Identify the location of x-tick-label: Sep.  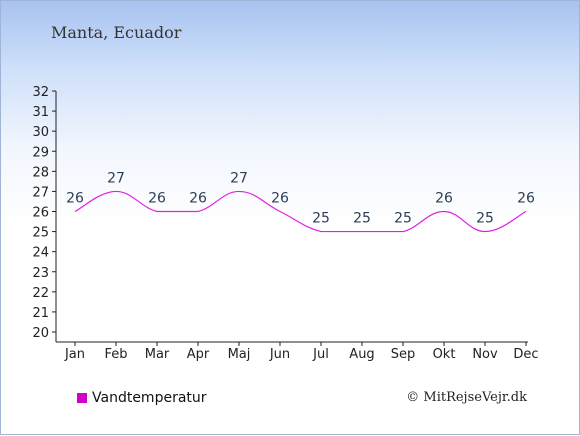
(403, 354).